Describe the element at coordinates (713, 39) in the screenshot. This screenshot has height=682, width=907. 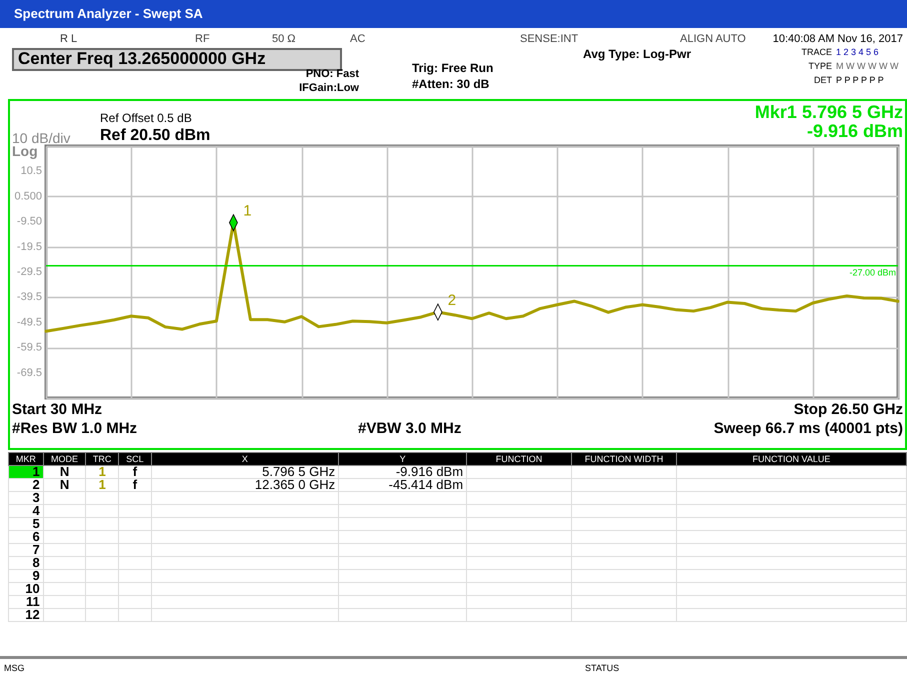
I see `text: ALIGN AUTO` at that location.